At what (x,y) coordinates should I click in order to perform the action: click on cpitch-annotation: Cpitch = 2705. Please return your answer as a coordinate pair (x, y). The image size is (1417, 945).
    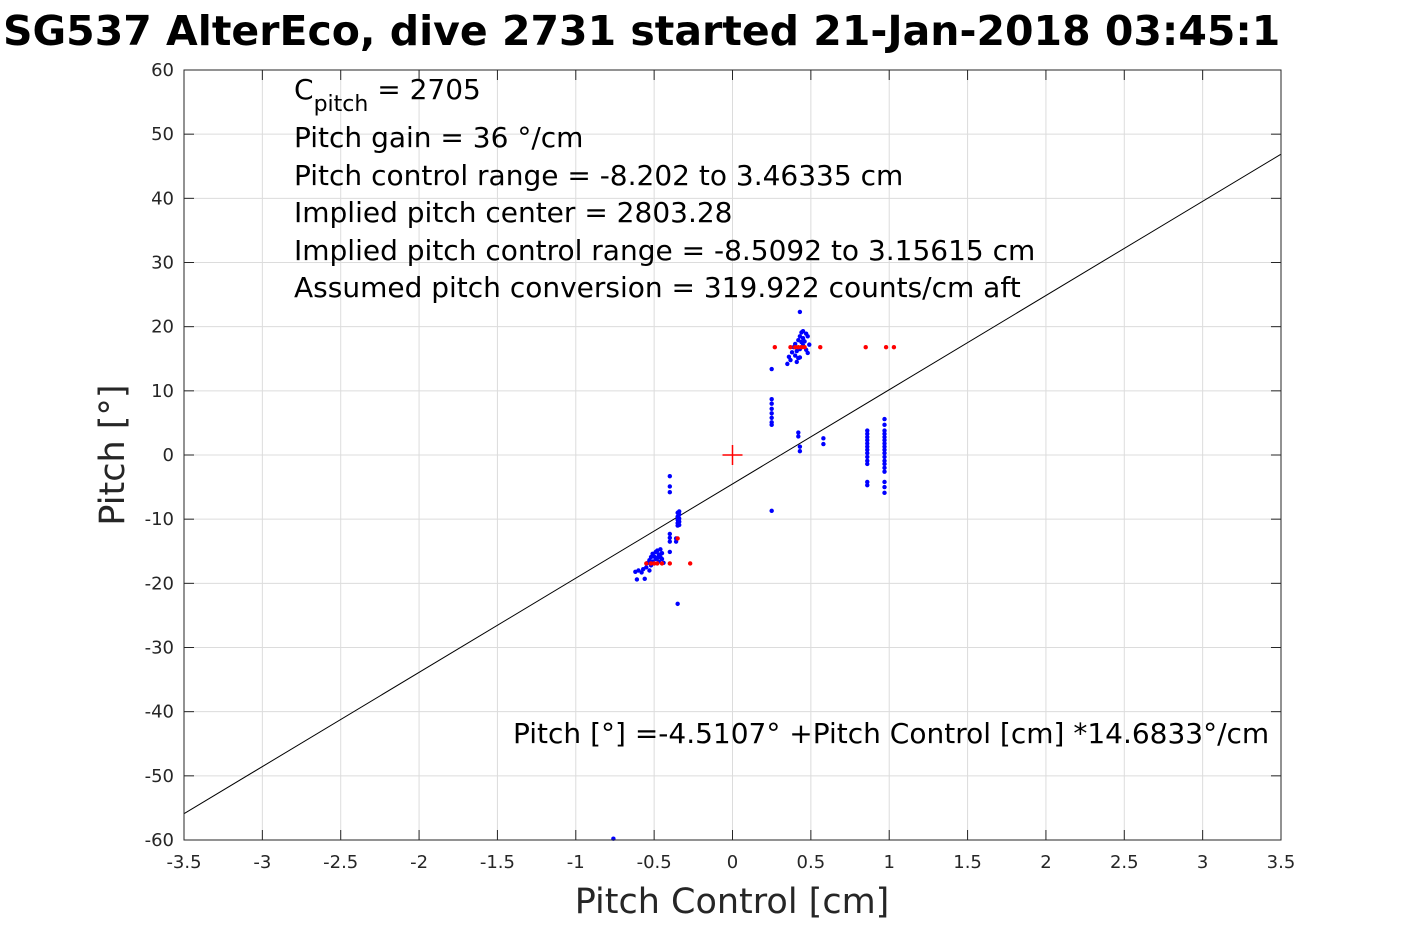
    Looking at the image, I should click on (387, 95).